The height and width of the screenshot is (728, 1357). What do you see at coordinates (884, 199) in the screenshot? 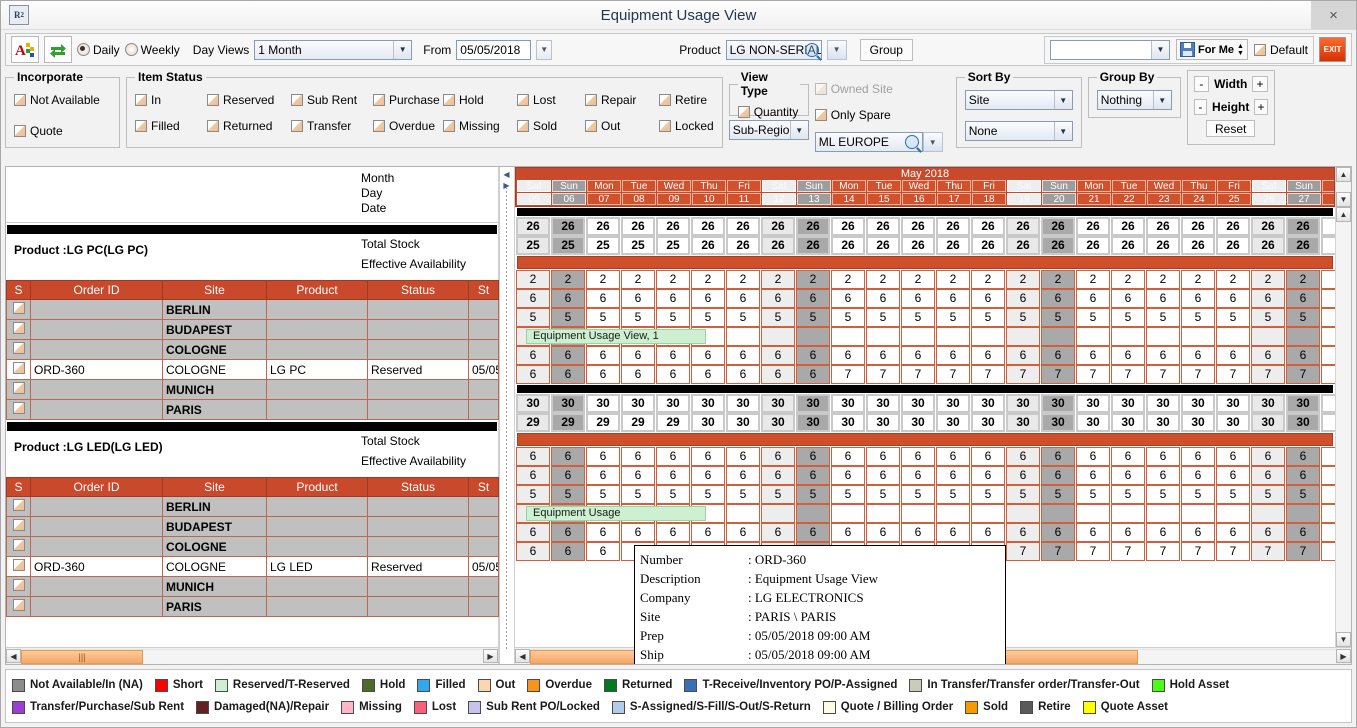
I see `day-number-cell: 15` at bounding box center [884, 199].